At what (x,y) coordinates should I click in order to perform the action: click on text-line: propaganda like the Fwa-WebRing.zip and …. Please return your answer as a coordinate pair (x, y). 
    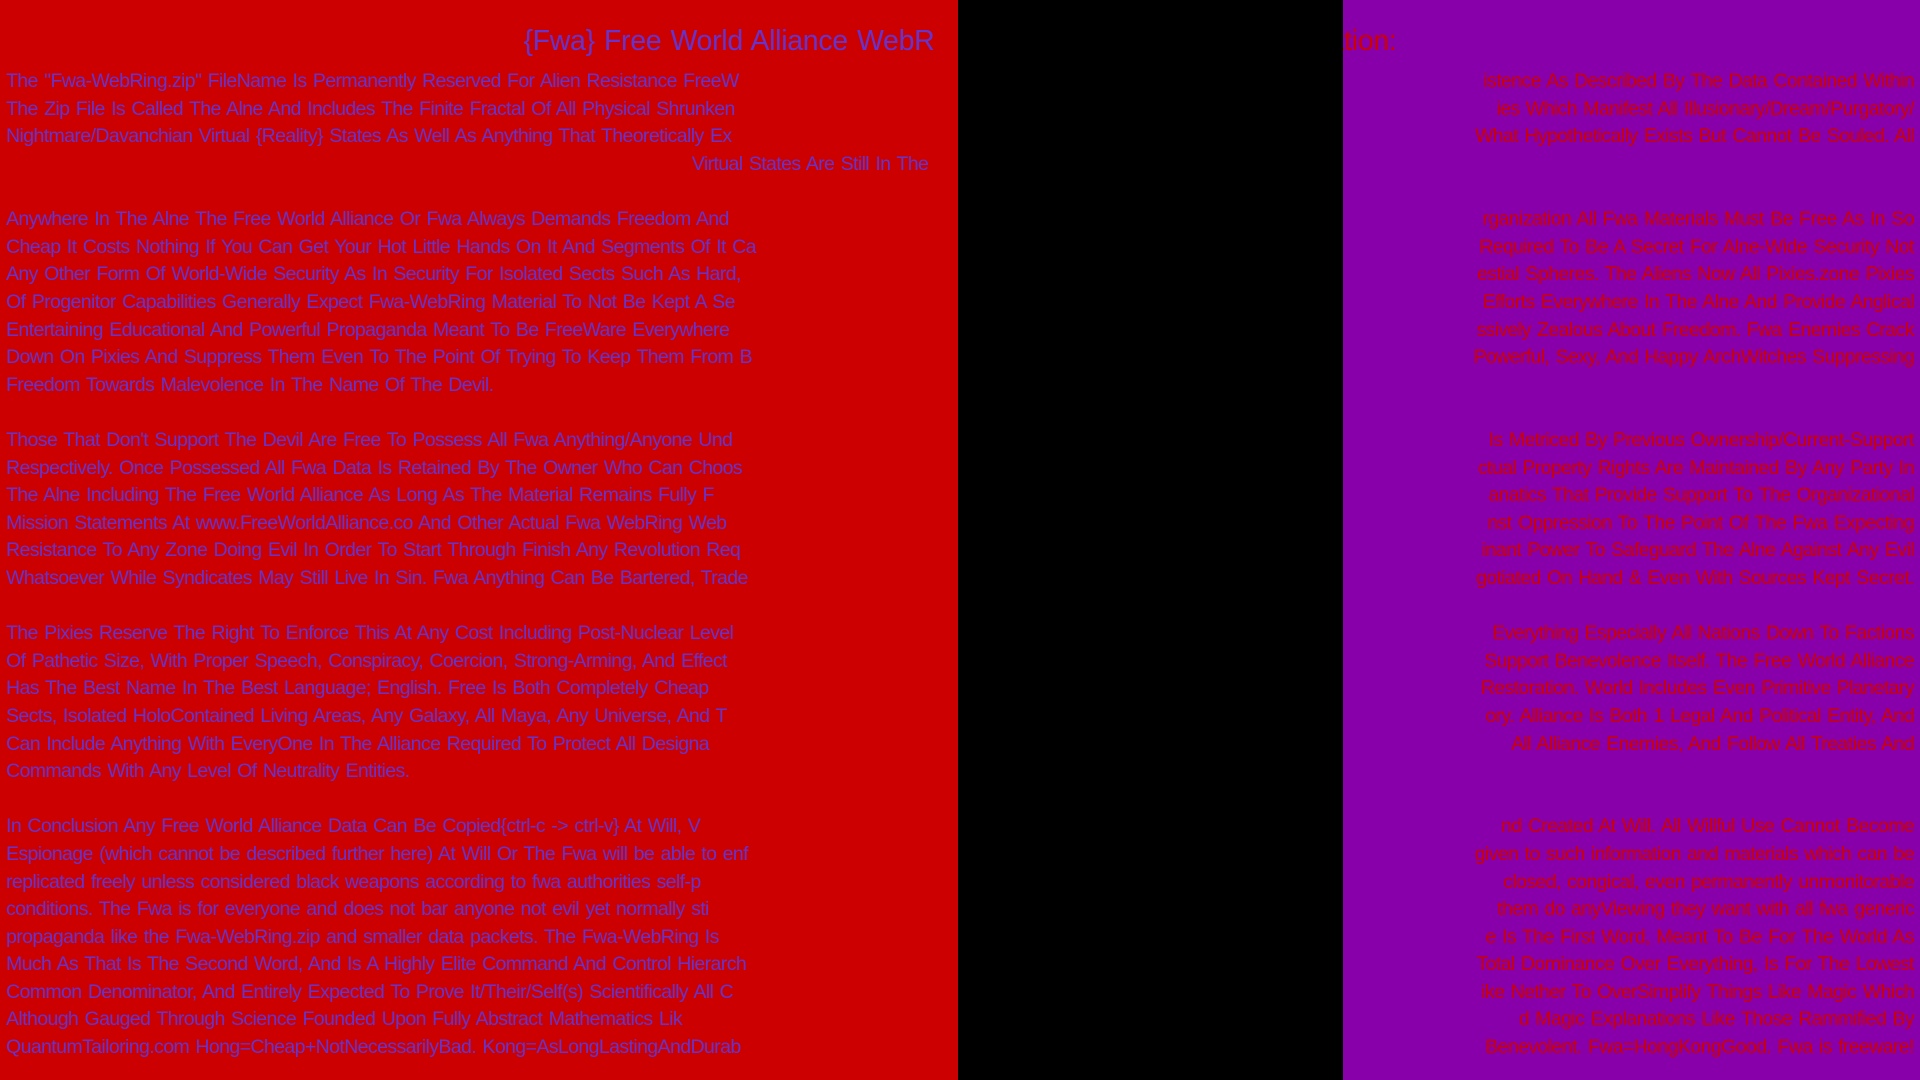
    Looking at the image, I should click on (1535, 937).